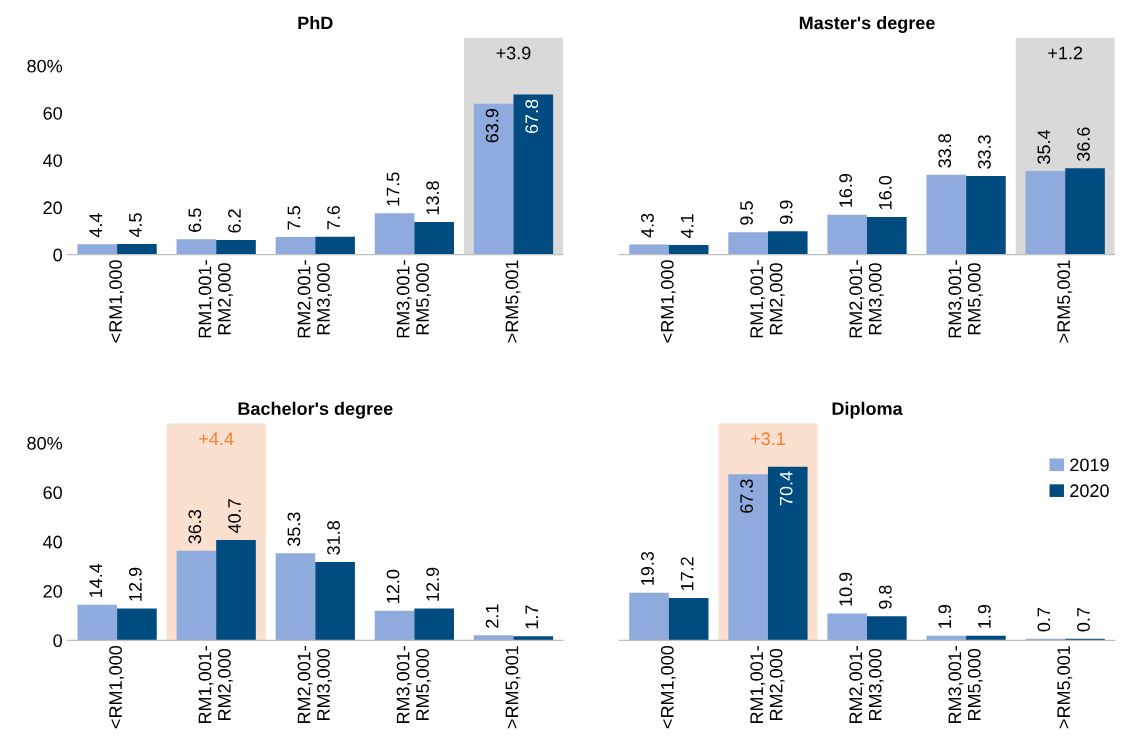 This screenshot has width=1126, height=749. What do you see at coordinates (885, 597) in the screenshot?
I see `data-label: 9.8` at bounding box center [885, 597].